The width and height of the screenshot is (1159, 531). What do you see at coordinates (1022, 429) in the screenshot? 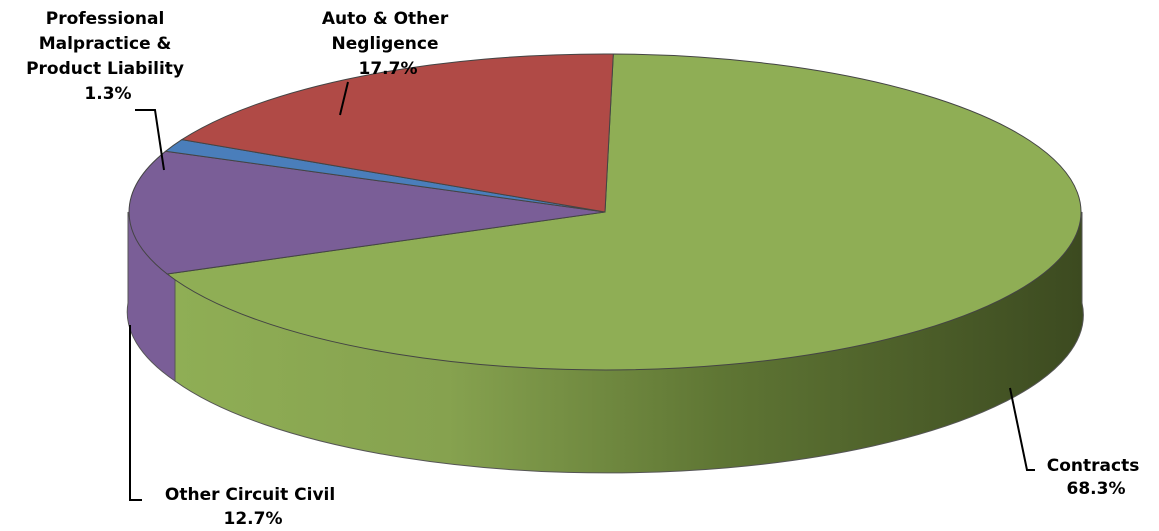
I see `leader-line-contracts` at bounding box center [1022, 429].